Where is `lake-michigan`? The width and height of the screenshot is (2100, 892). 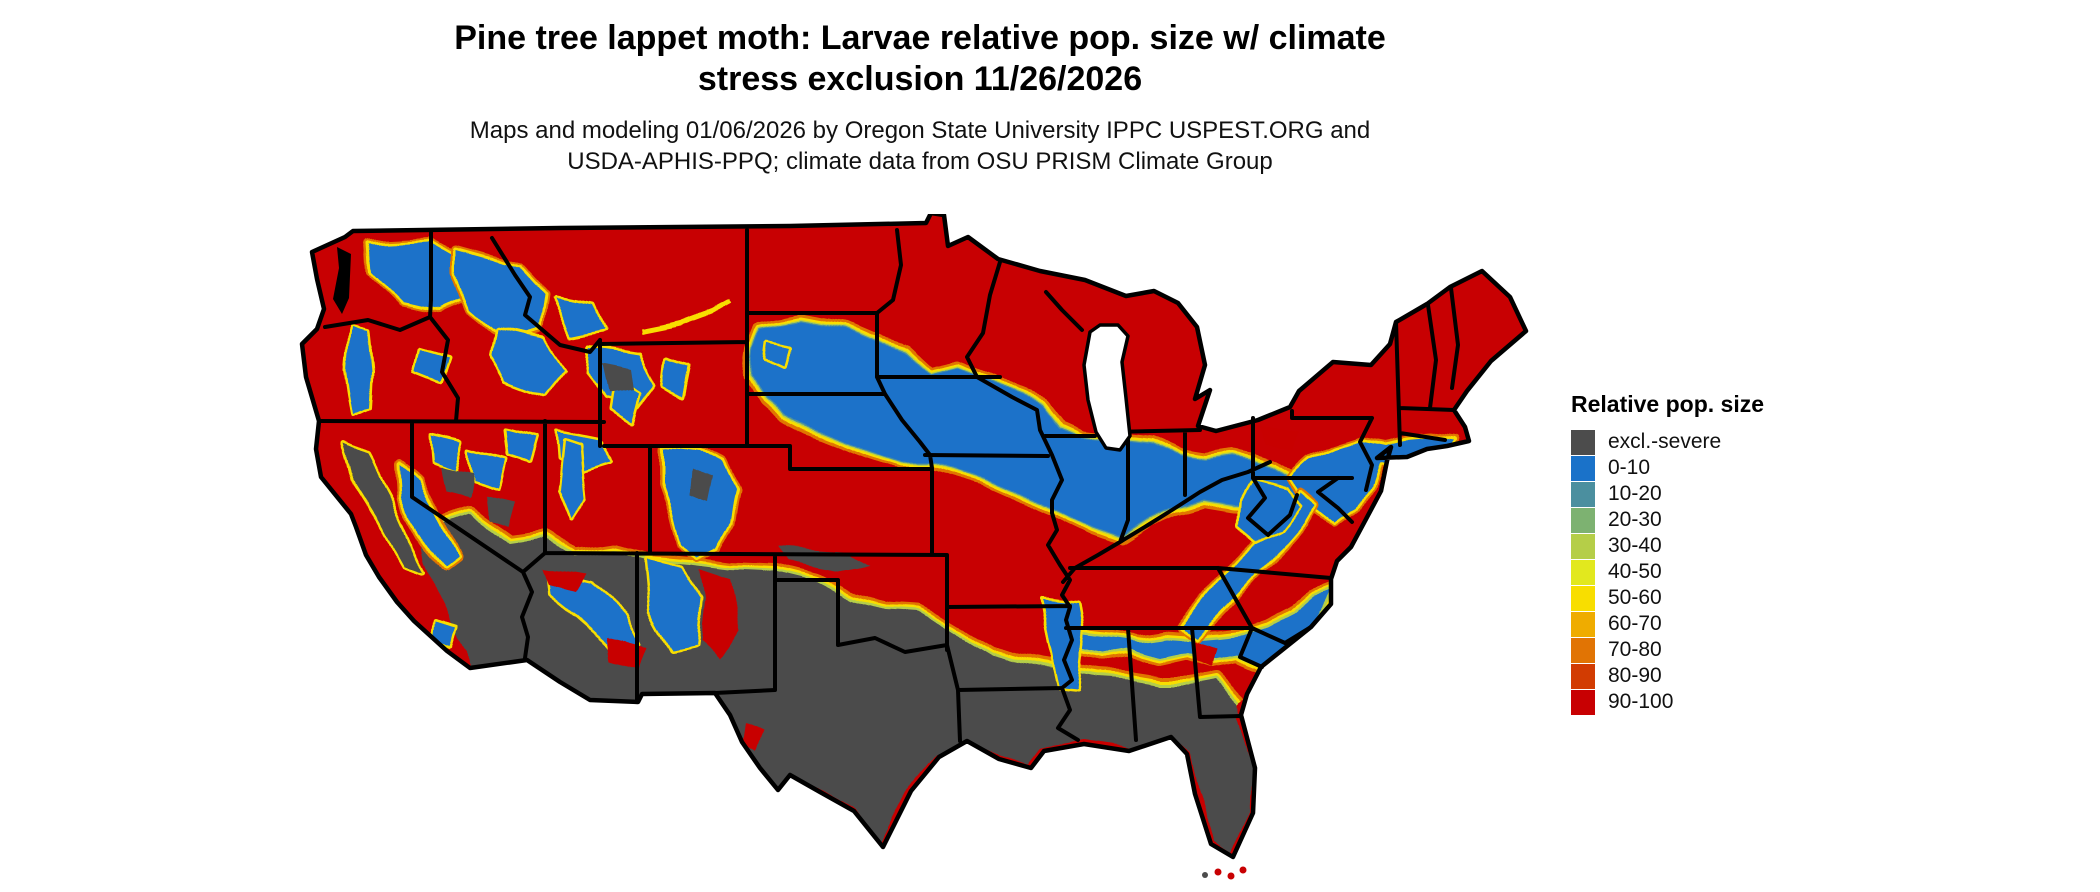
lake-michigan is located at coordinates (1107, 387).